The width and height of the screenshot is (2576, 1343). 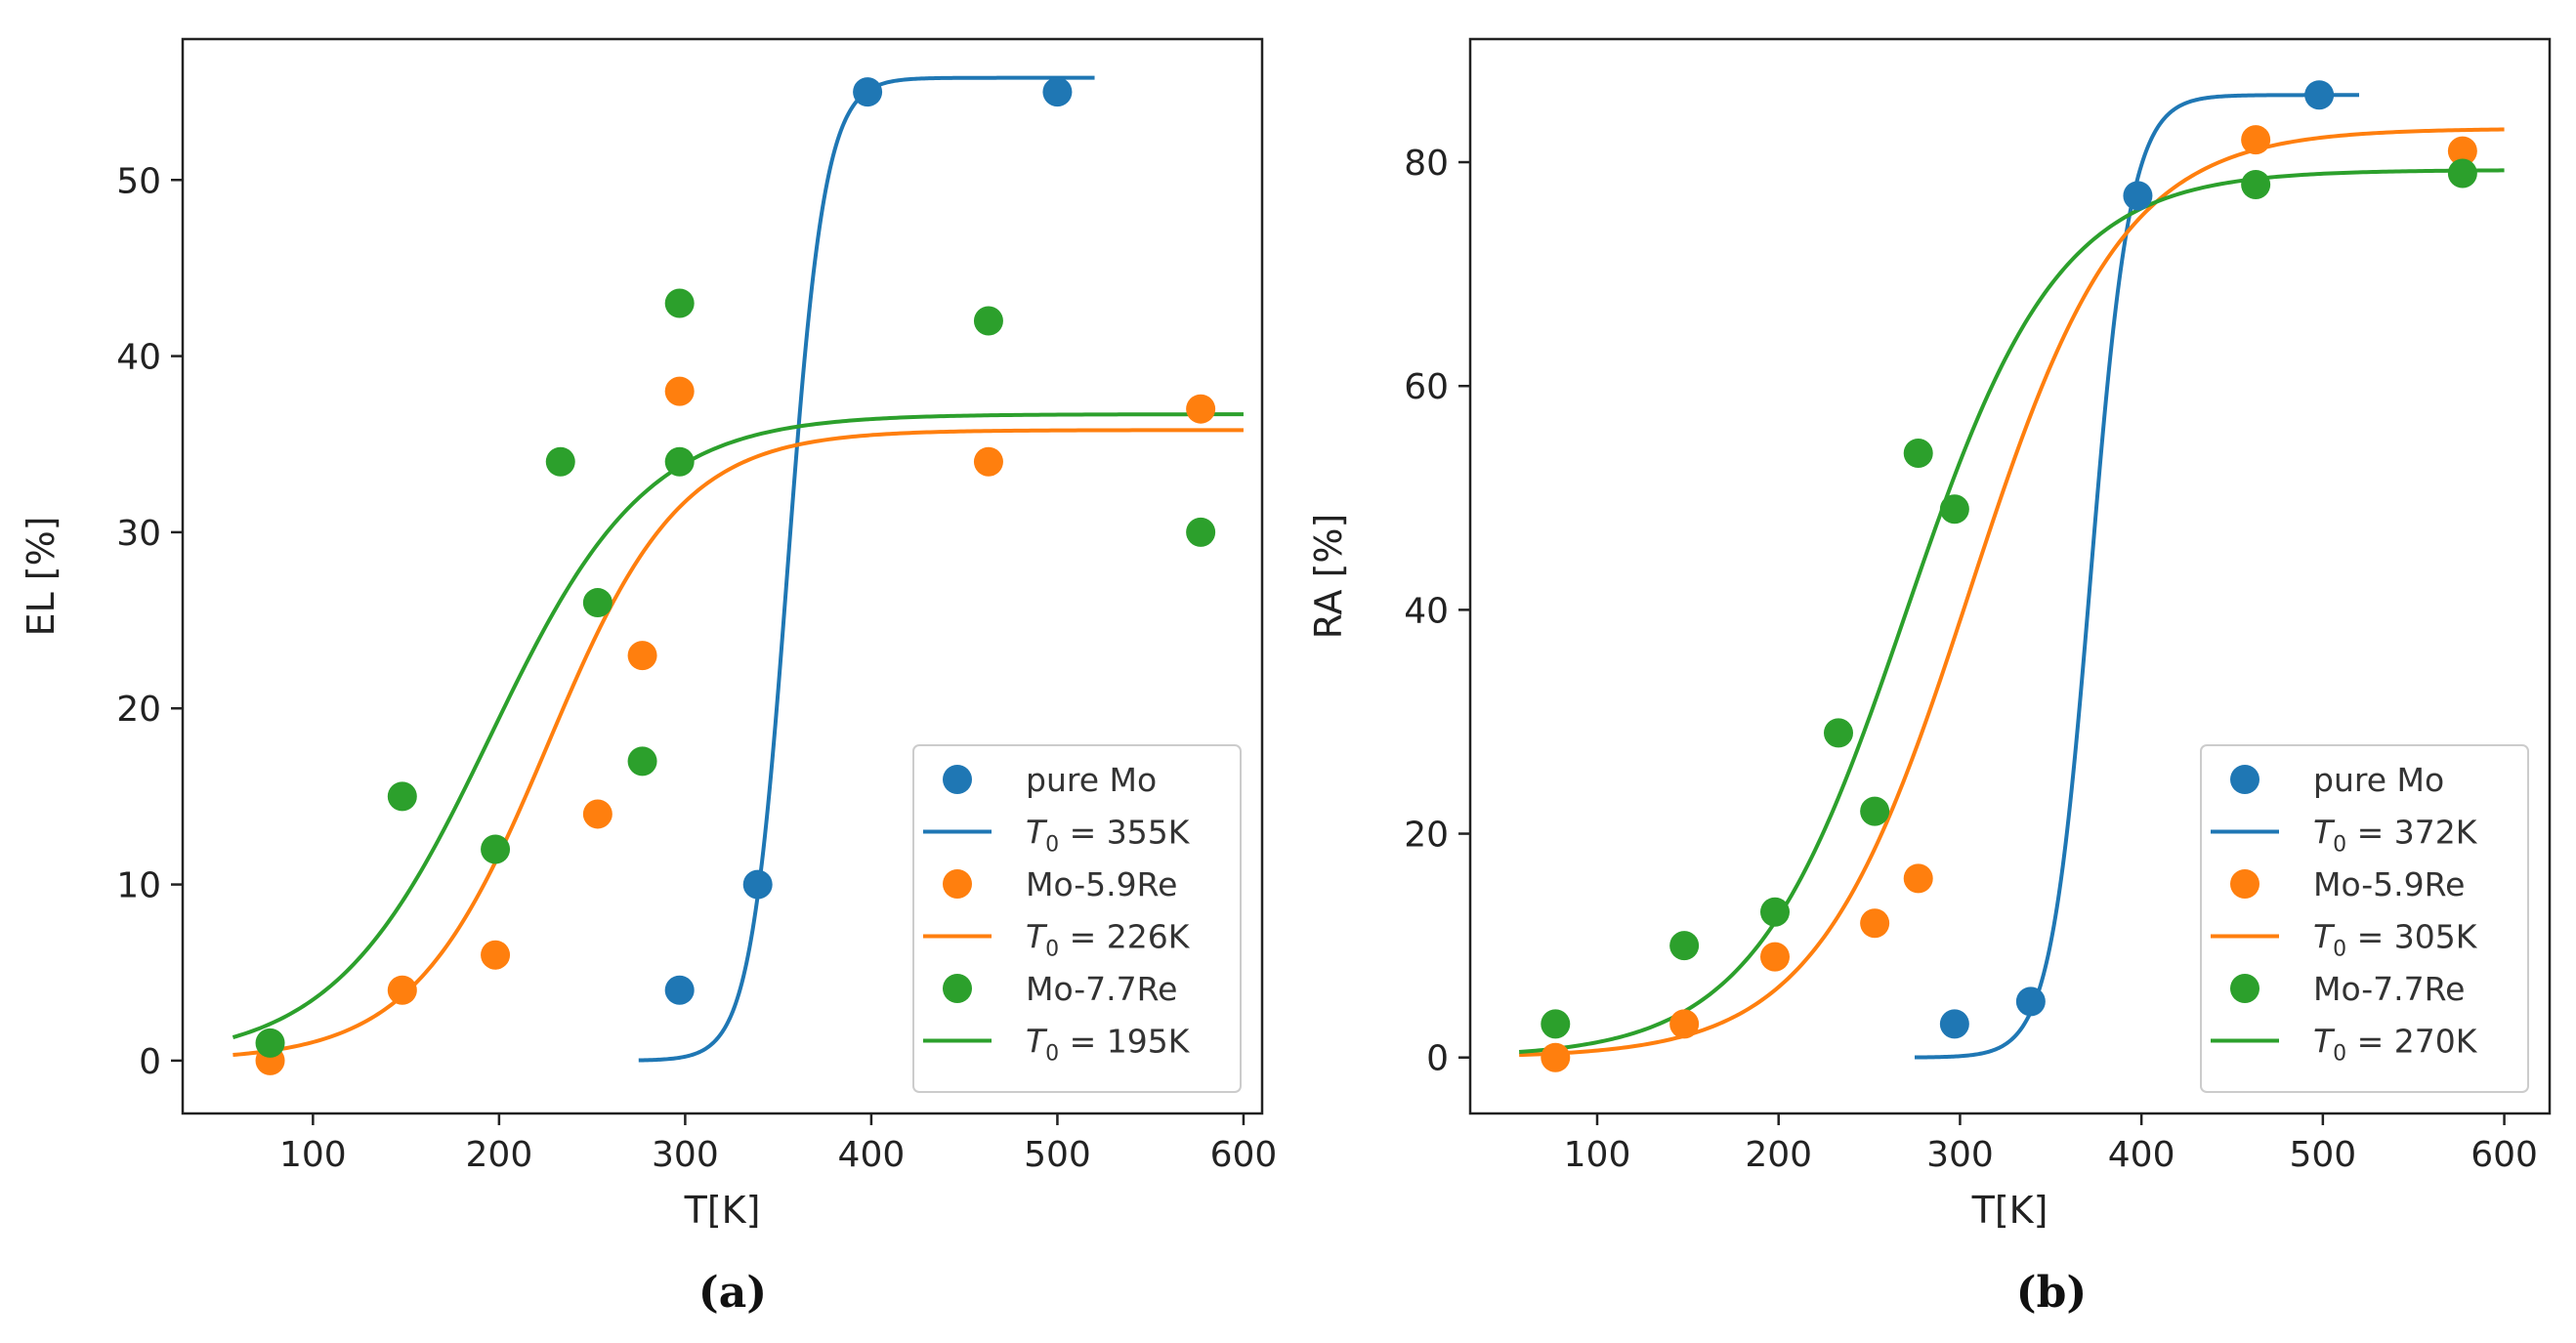 What do you see at coordinates (1108, 1045) in the screenshot?
I see `legend-fit-label: T0 = 195K` at bounding box center [1108, 1045].